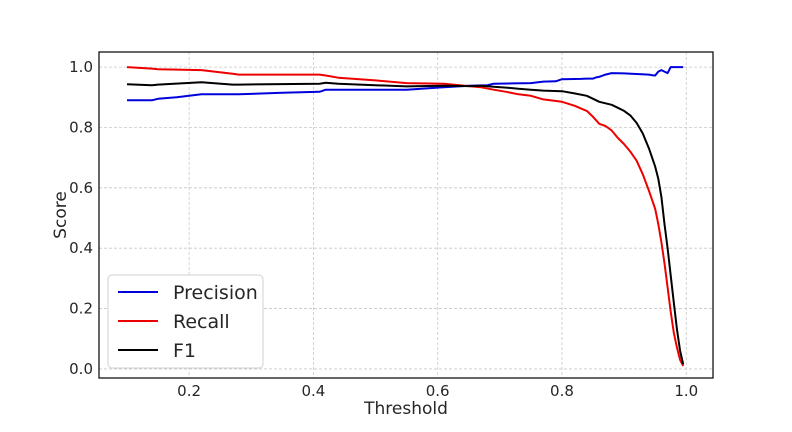 Image resolution: width=792 pixels, height=432 pixels. What do you see at coordinates (686, 391) in the screenshot?
I see `x-tick-label: 1.0` at bounding box center [686, 391].